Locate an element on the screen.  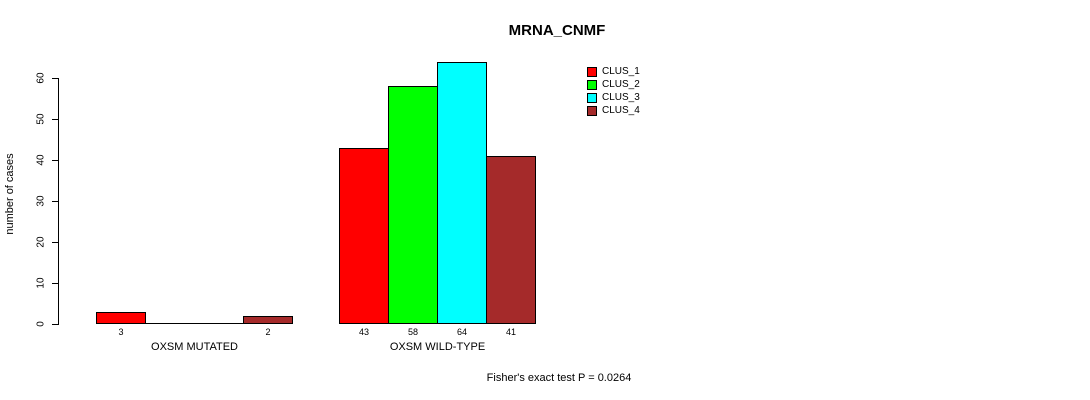
y-axis-line is located at coordinates (58, 201).